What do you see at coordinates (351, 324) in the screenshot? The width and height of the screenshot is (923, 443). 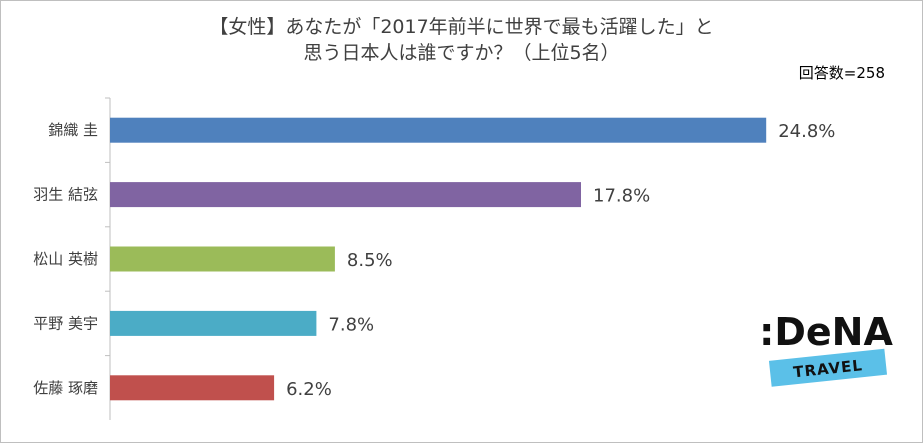 I see `value-label-4: 7.8%` at bounding box center [351, 324].